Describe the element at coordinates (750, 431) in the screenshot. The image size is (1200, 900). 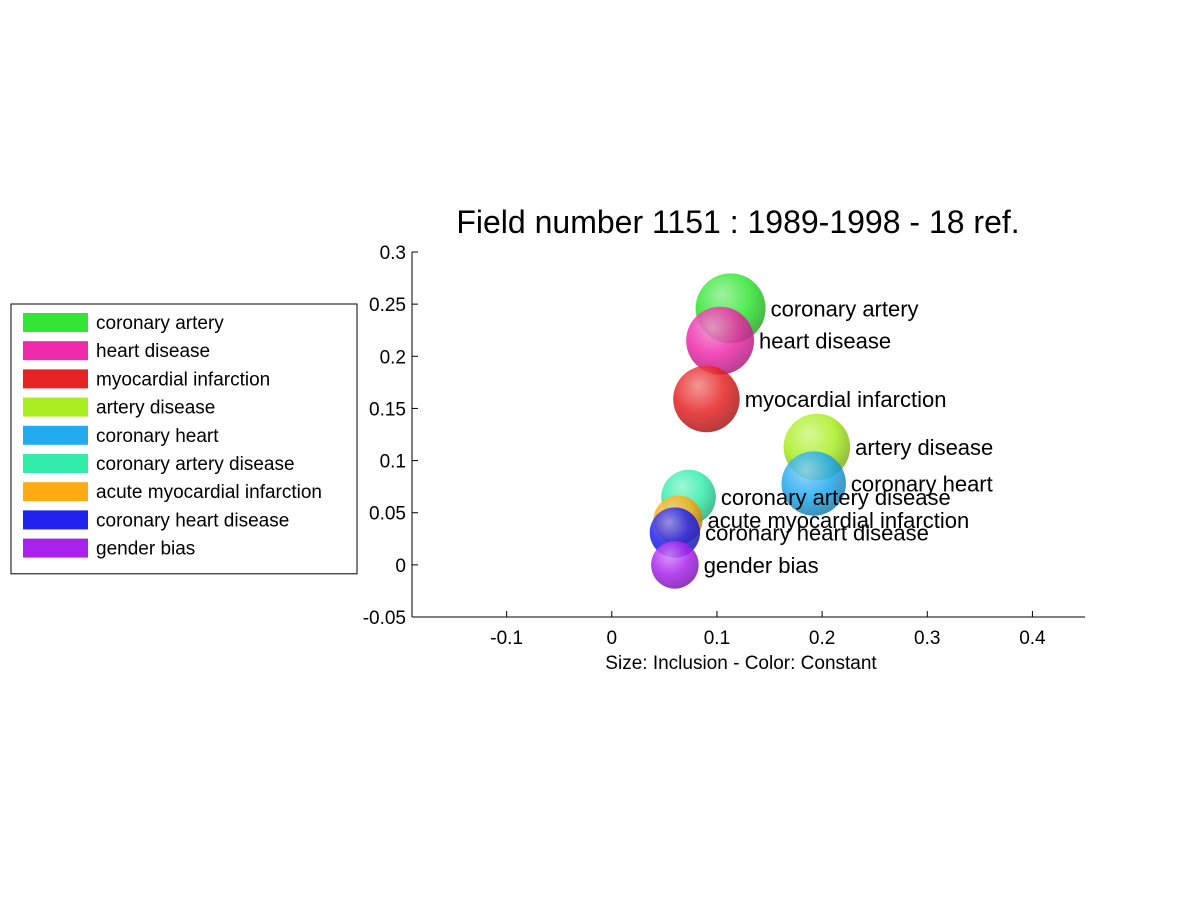
I see `bubbles` at that location.